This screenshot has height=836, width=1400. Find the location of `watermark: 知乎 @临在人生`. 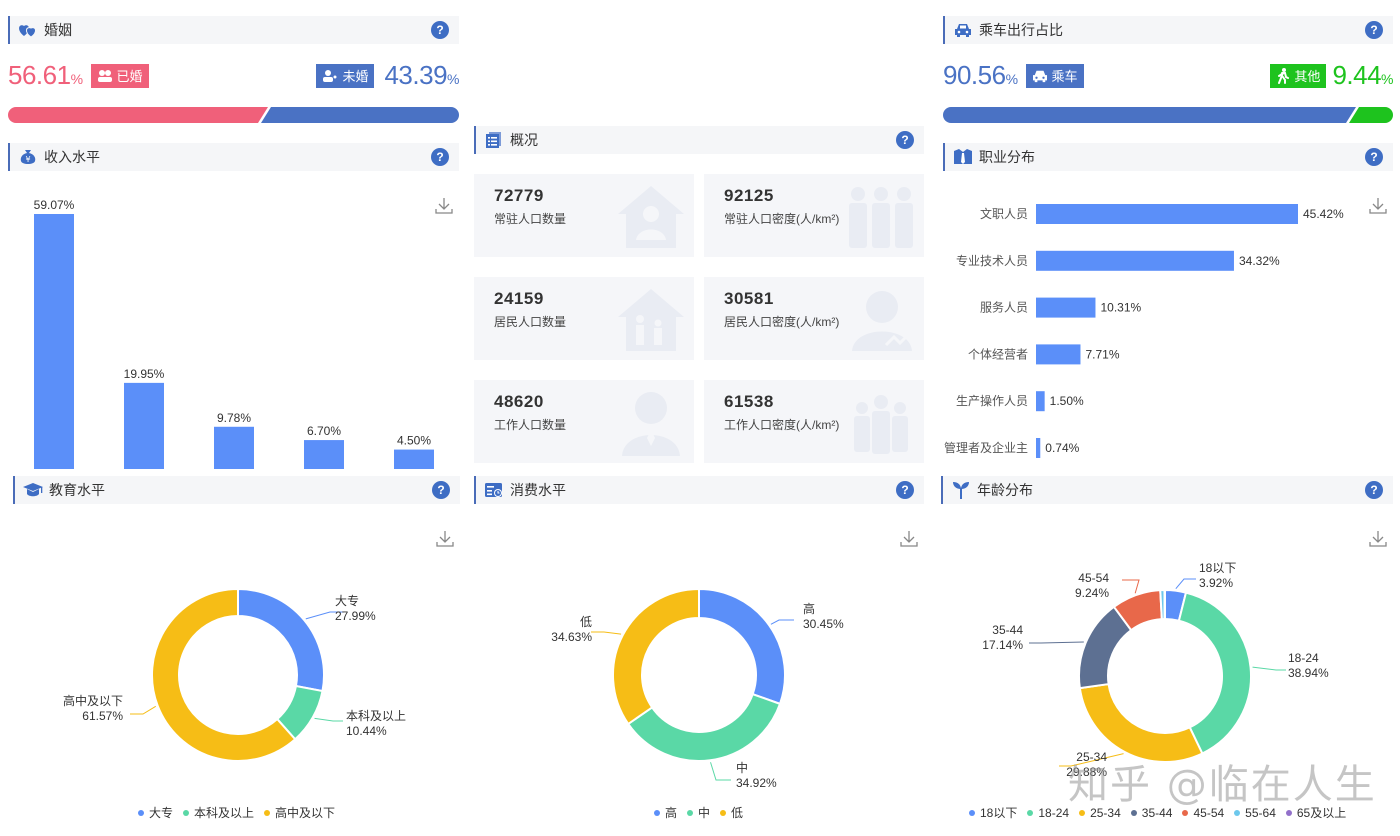

watermark: 知乎 @临在人生 is located at coordinates (1222, 785).